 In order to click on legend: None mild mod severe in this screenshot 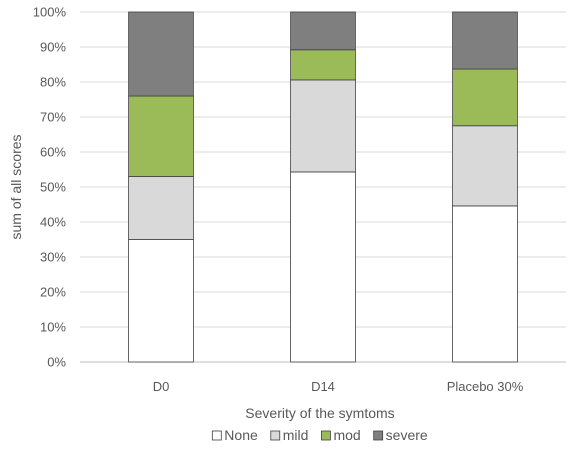, I will do `click(319, 435)`.